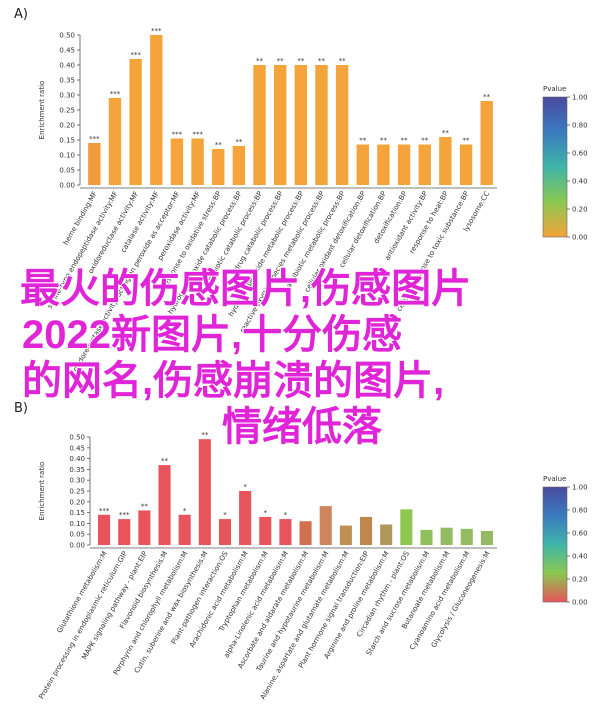 The height and width of the screenshot is (713, 600). Describe the element at coordinates (140, 222) in the screenshot. I see `x-tick-label: catalase activity:MF` at that location.